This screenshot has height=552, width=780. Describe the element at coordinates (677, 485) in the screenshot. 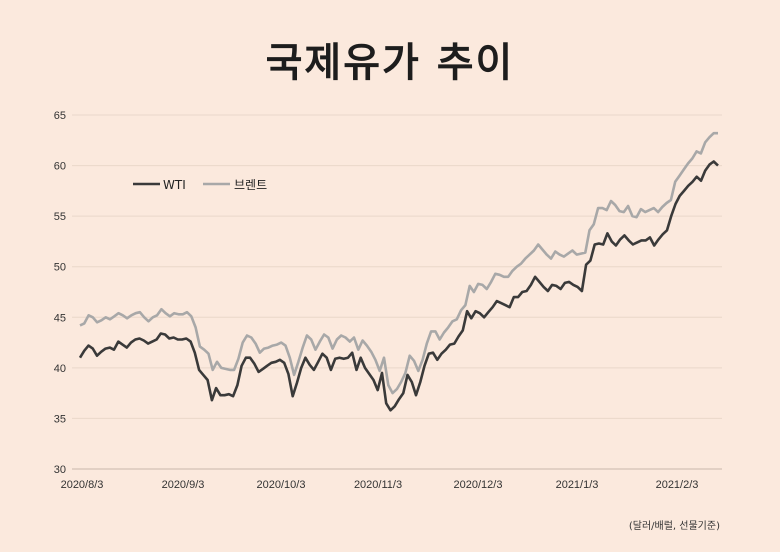

I see `x-tick-label: 2021/2/3` at that location.